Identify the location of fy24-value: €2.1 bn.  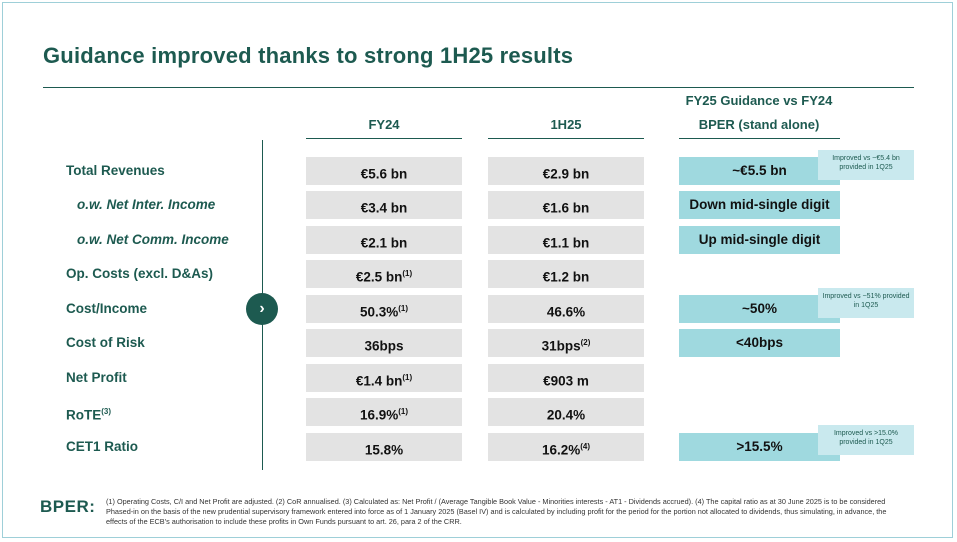
(384, 243).